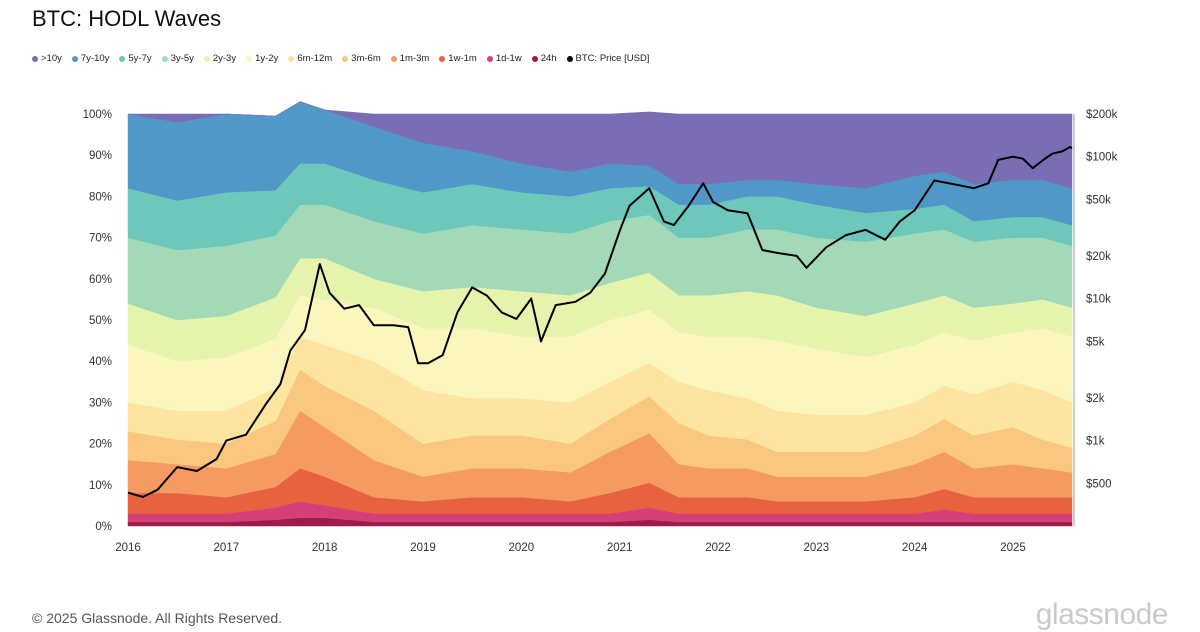 The height and width of the screenshot is (632, 1200). I want to click on chart-title: BTC: HODL Waves, so click(127, 18).